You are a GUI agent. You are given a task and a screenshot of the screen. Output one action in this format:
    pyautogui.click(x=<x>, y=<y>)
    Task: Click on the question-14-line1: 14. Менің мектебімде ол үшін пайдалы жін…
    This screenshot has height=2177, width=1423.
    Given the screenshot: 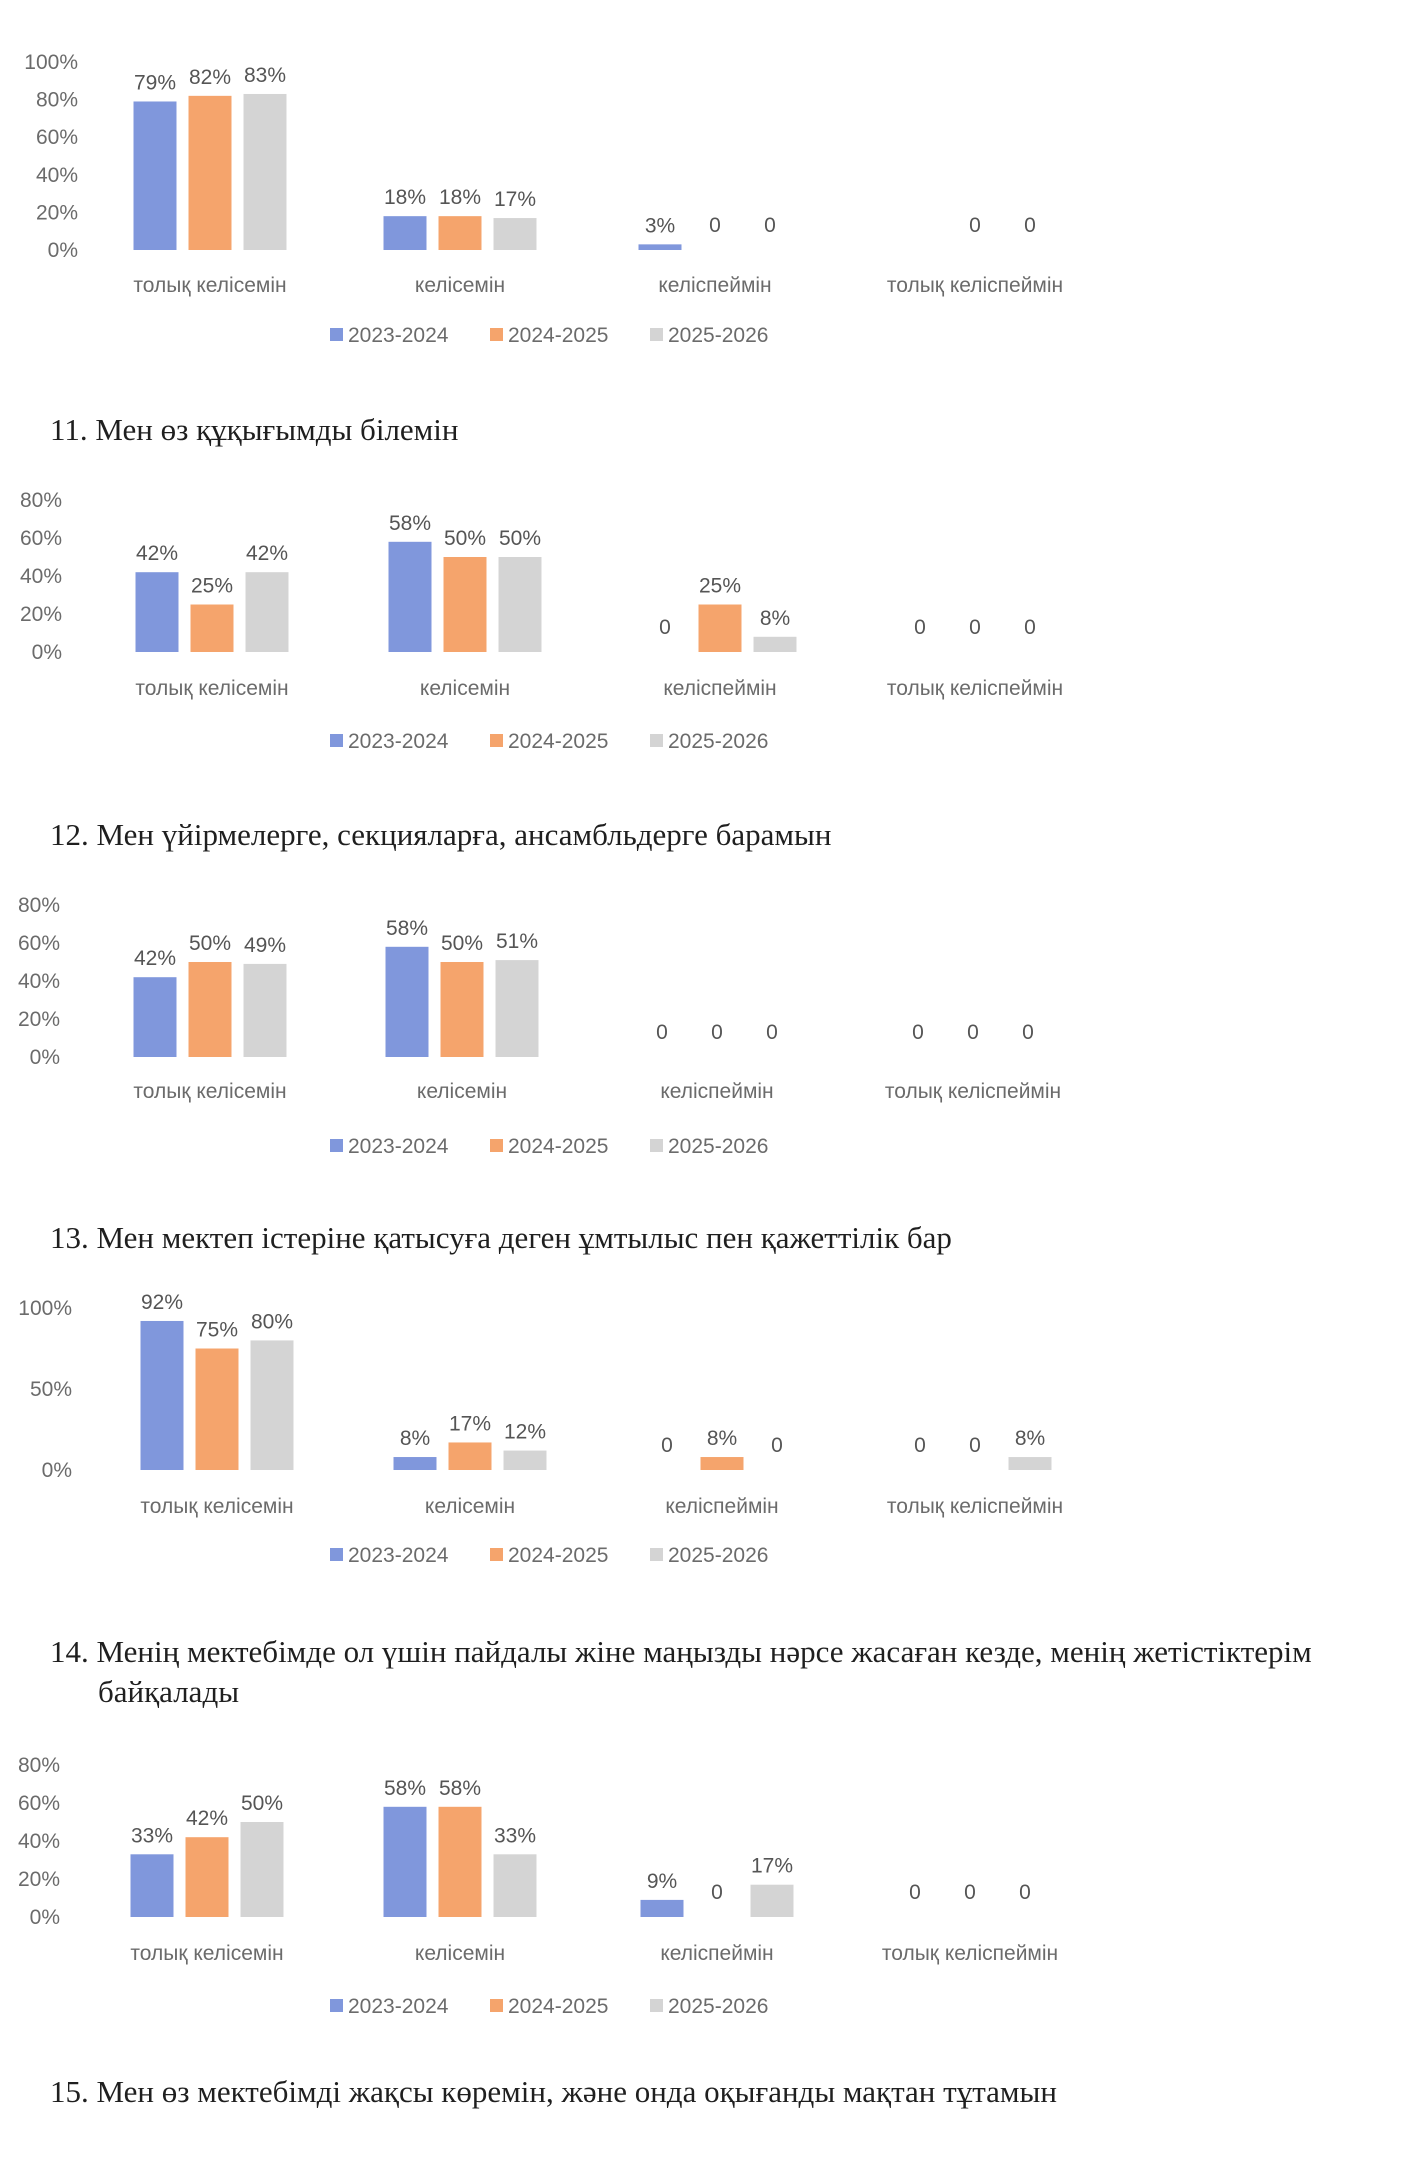 What is the action you would take?
    pyautogui.click(x=681, y=1651)
    